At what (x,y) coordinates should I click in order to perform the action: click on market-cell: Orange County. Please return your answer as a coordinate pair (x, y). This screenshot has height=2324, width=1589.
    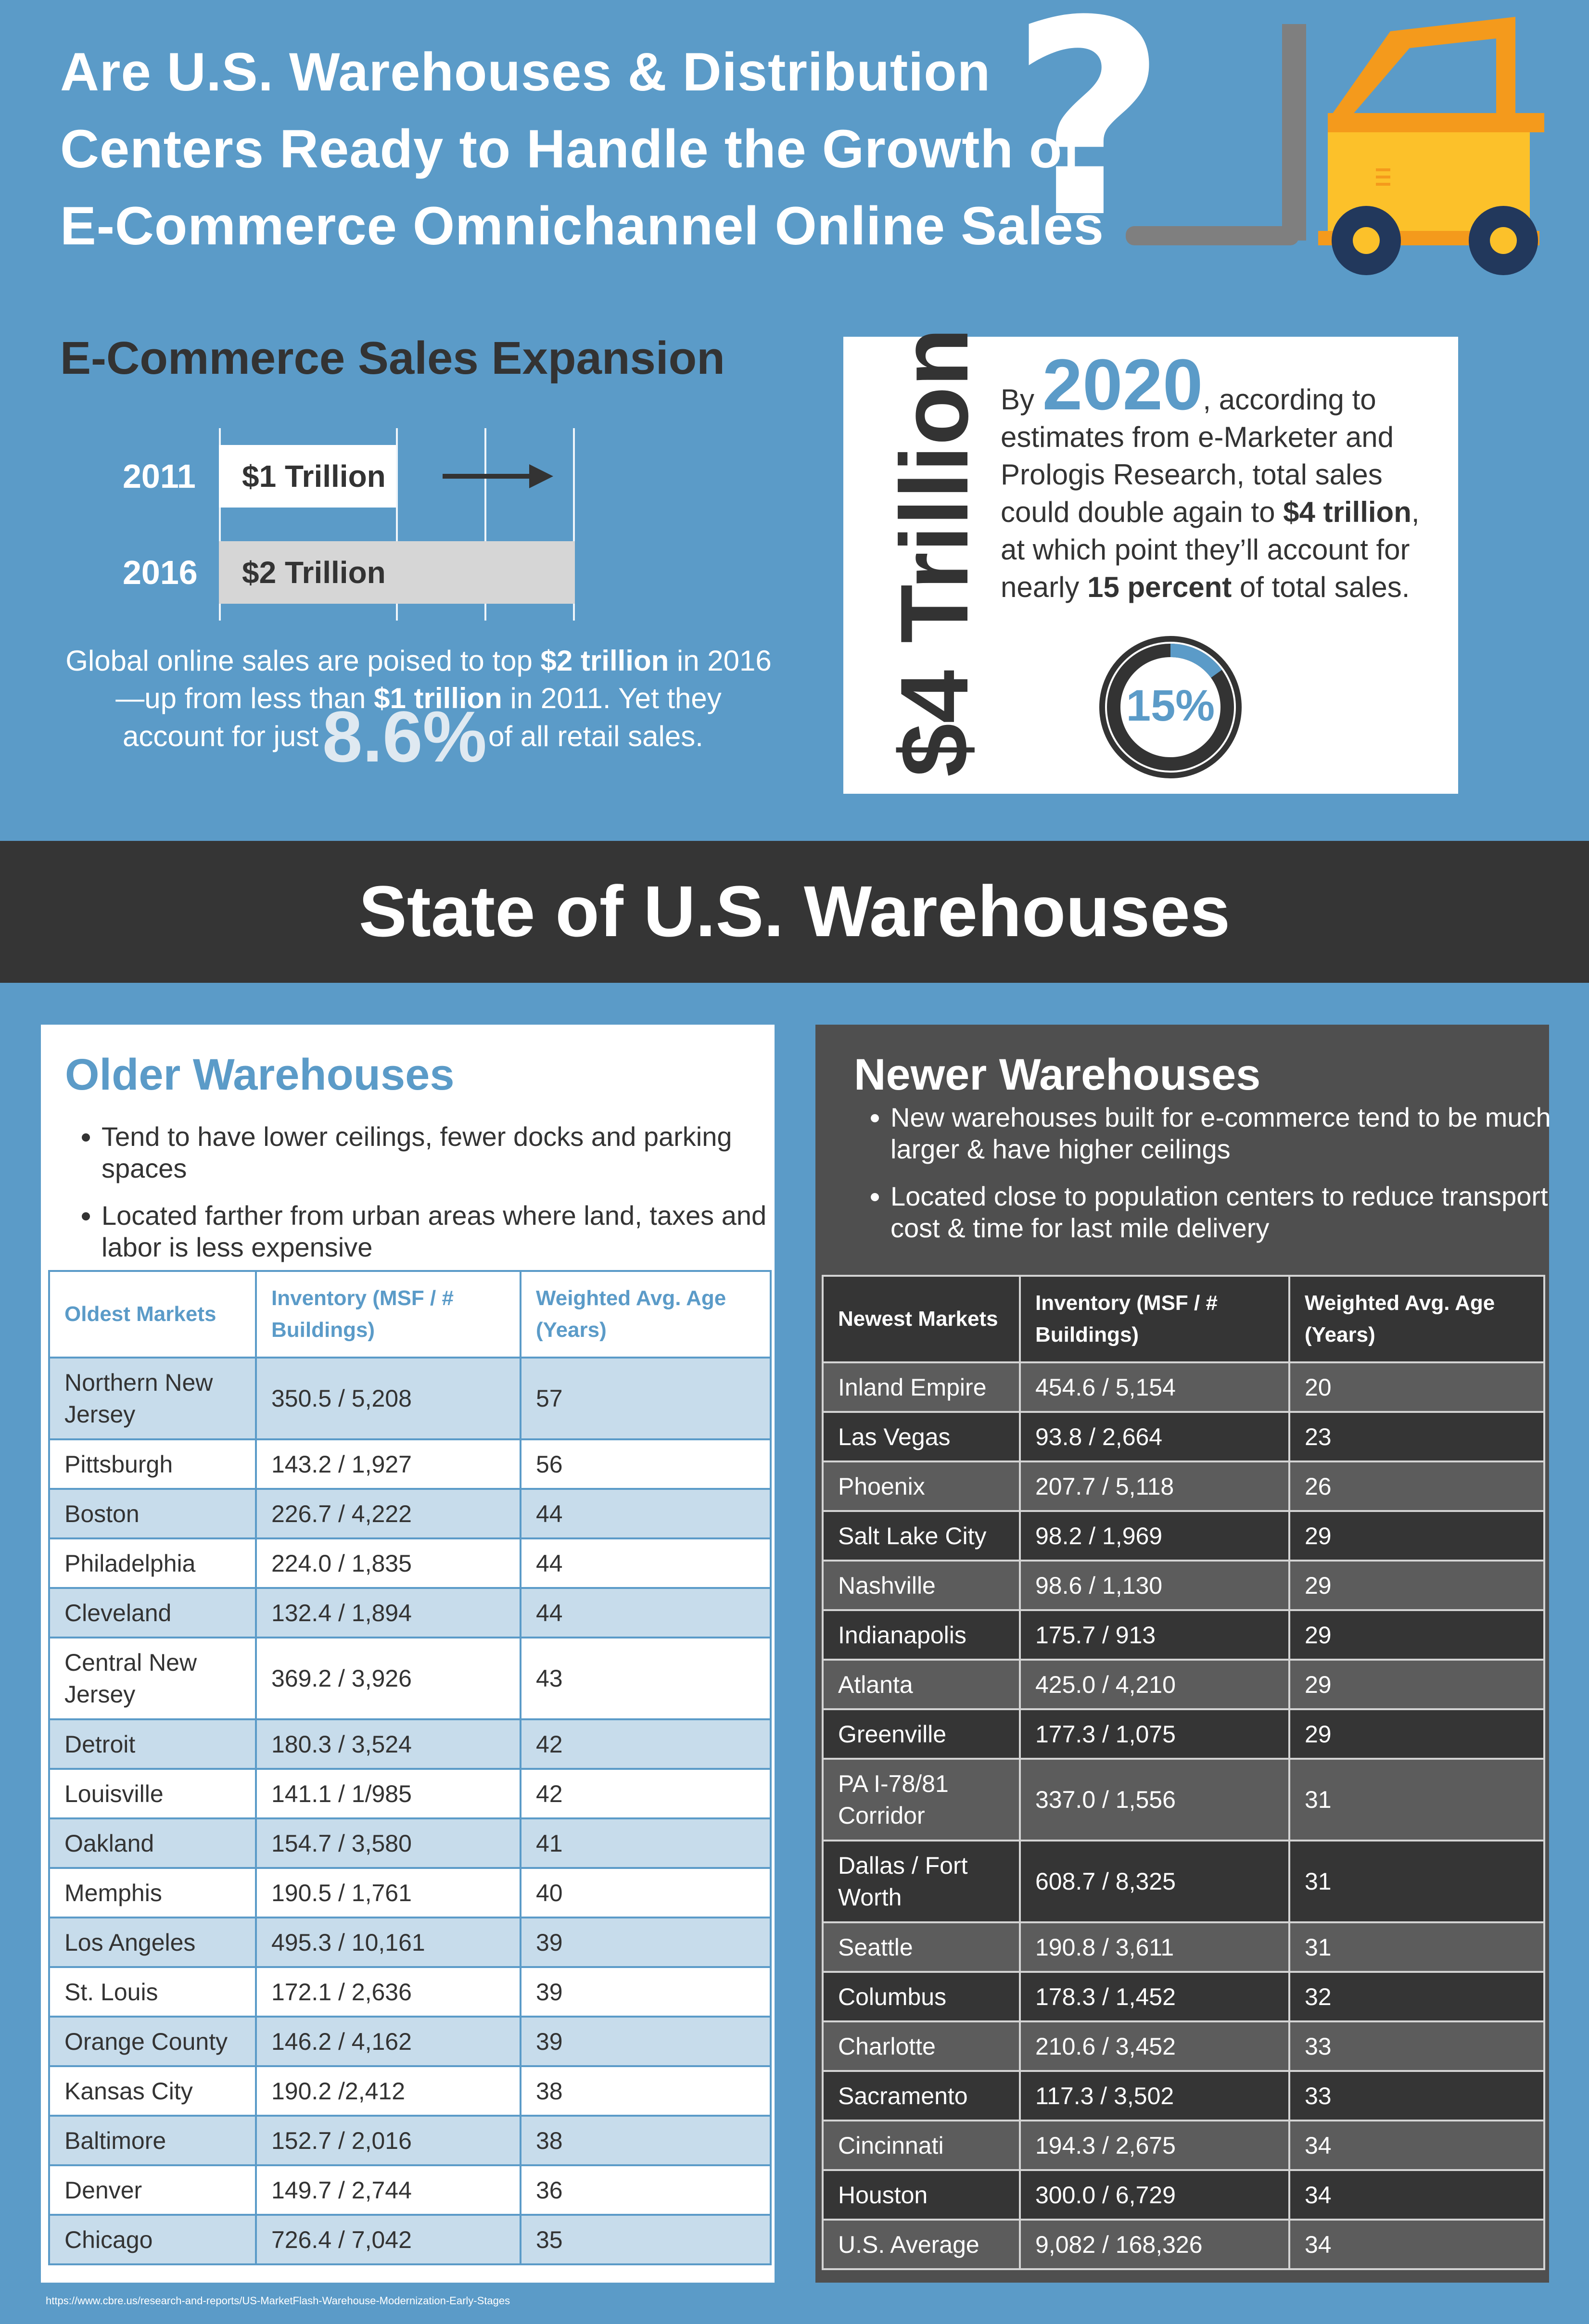
    Looking at the image, I should click on (152, 2041).